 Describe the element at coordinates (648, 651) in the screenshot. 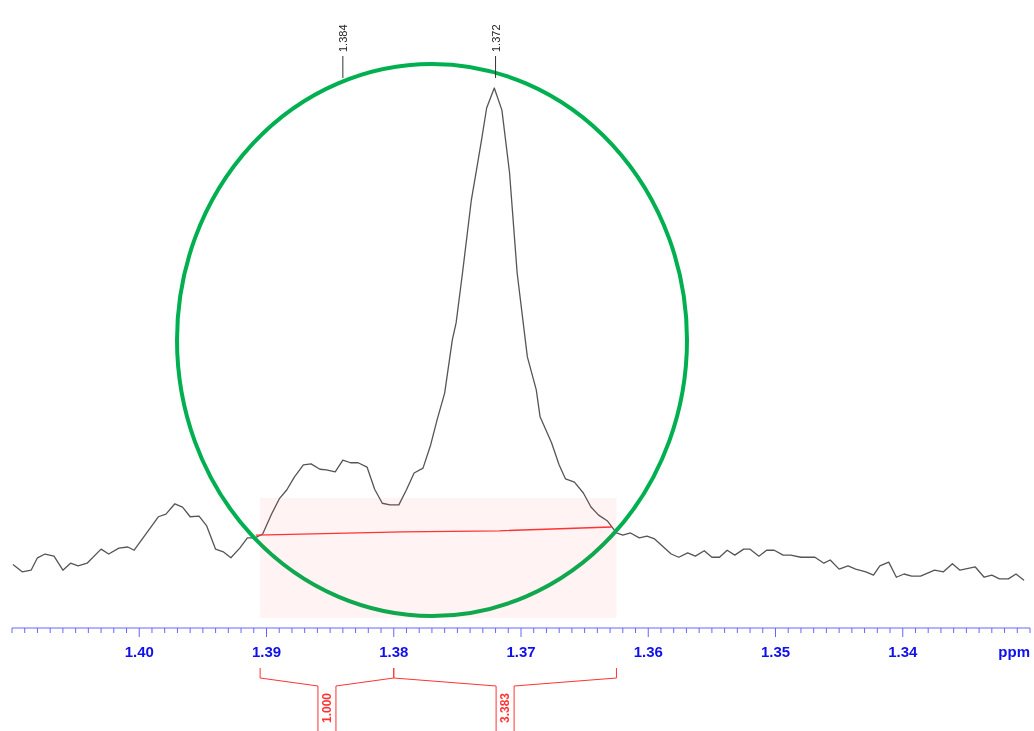

I see `x-tick-label: 1.36` at that location.